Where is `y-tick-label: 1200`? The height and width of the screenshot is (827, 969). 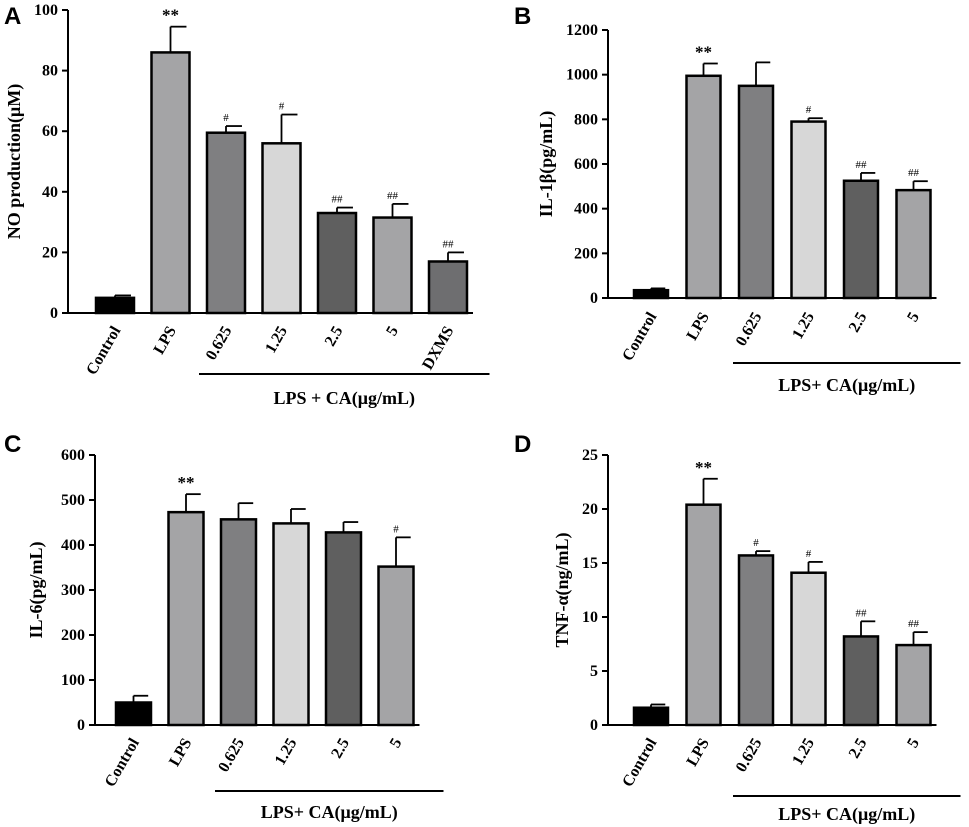
y-tick-label: 1200 is located at coordinates (582, 30).